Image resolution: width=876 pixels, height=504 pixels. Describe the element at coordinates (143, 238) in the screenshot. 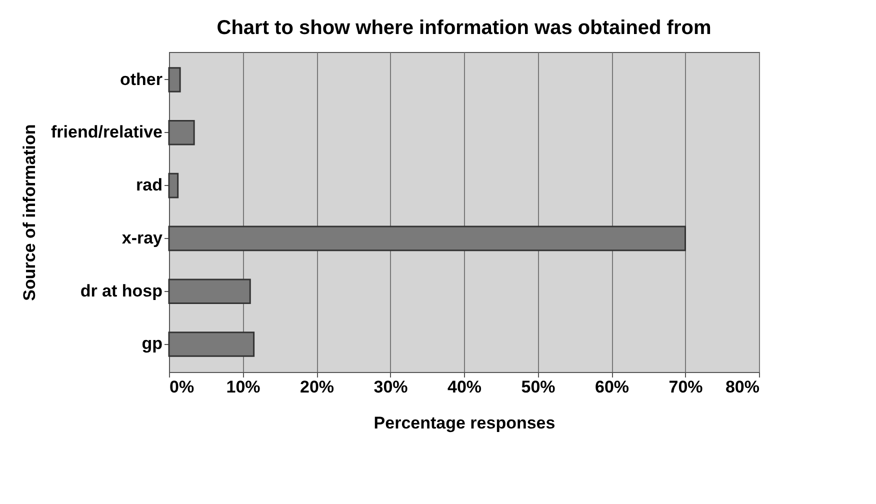

I see `y-tick-label: x-ray` at that location.